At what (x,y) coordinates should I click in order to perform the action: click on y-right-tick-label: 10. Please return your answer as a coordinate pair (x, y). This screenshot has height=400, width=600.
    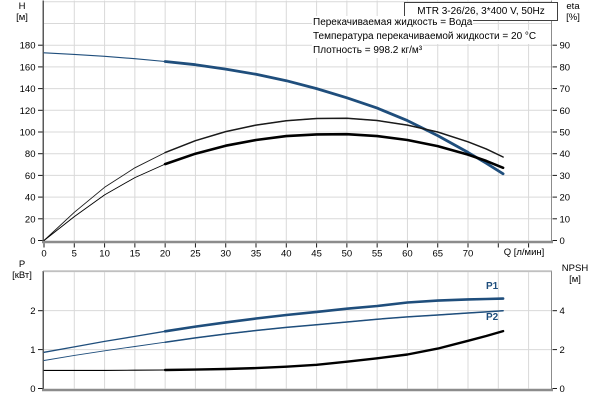
    Looking at the image, I should click on (565, 219).